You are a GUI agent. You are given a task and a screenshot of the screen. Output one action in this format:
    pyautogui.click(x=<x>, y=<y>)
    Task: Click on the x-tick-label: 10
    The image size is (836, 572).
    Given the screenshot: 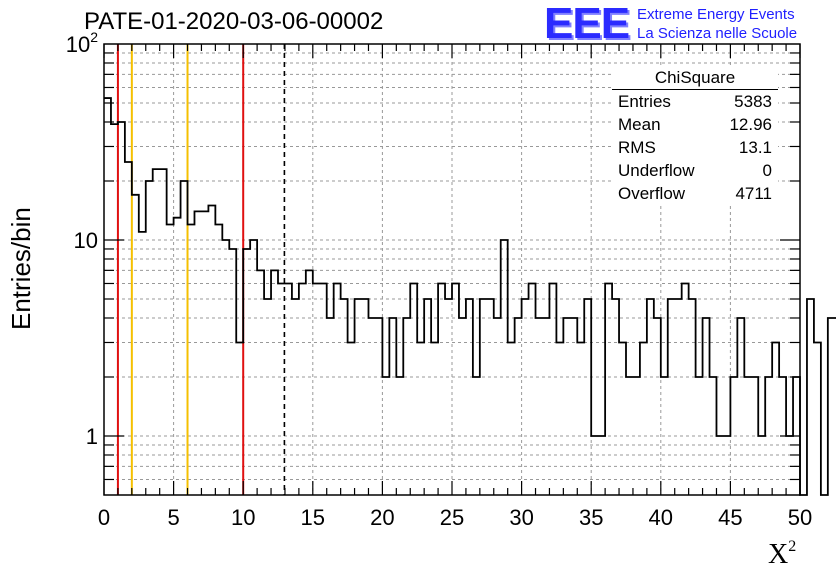 What is the action you would take?
    pyautogui.click(x=243, y=517)
    